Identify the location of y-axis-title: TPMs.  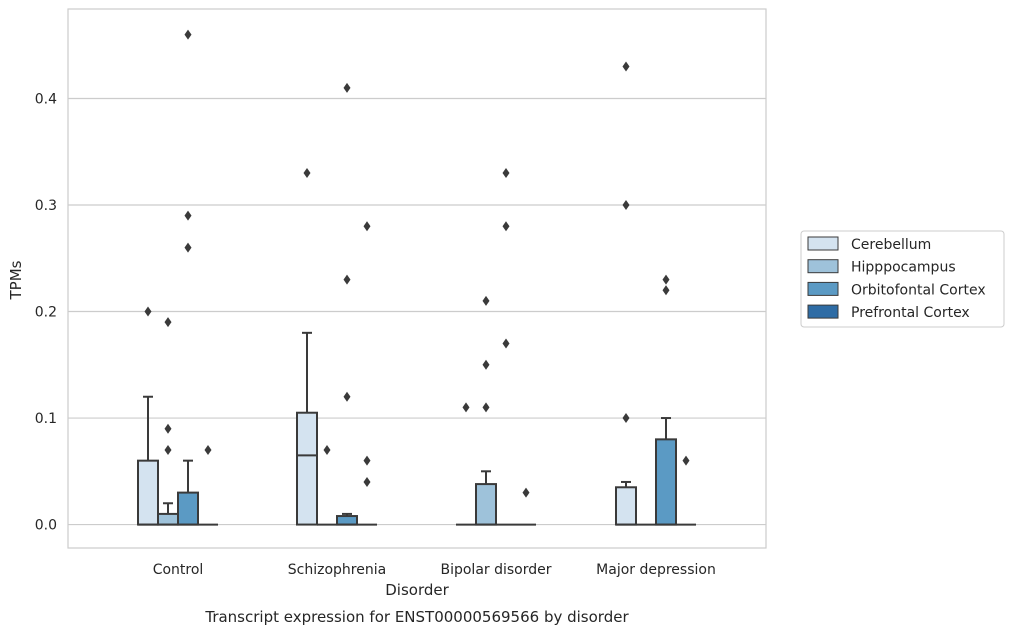
(16, 280).